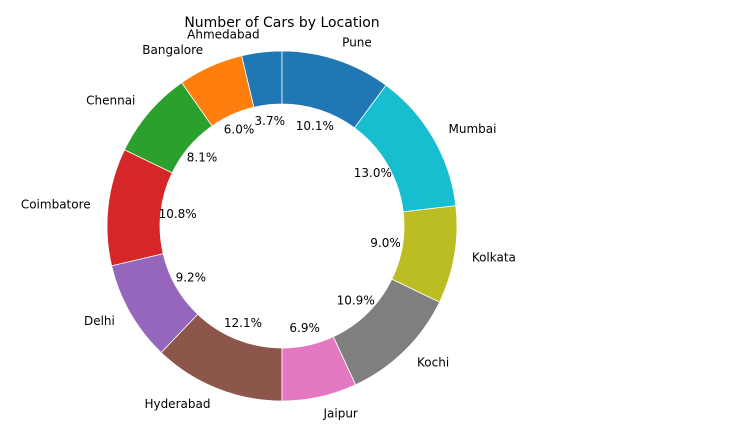  What do you see at coordinates (385, 243) in the screenshot?
I see `pct-kolkata: 9.0%` at bounding box center [385, 243].